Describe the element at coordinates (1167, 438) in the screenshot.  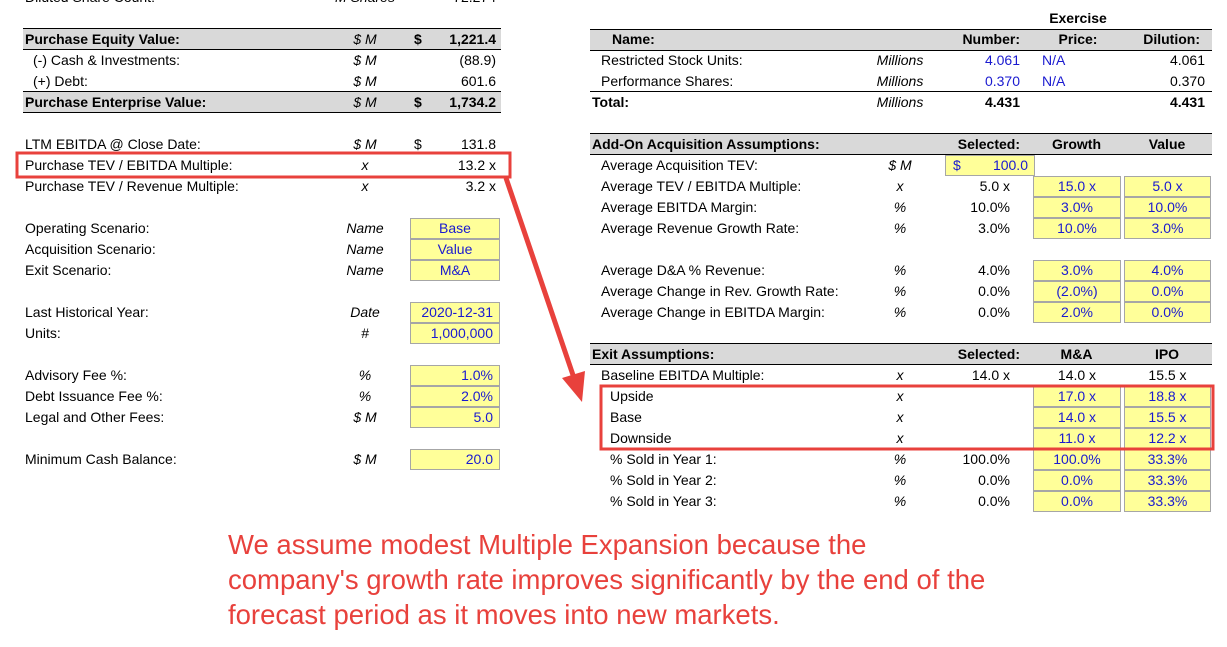
I see `row-value: 12.2 x` at that location.